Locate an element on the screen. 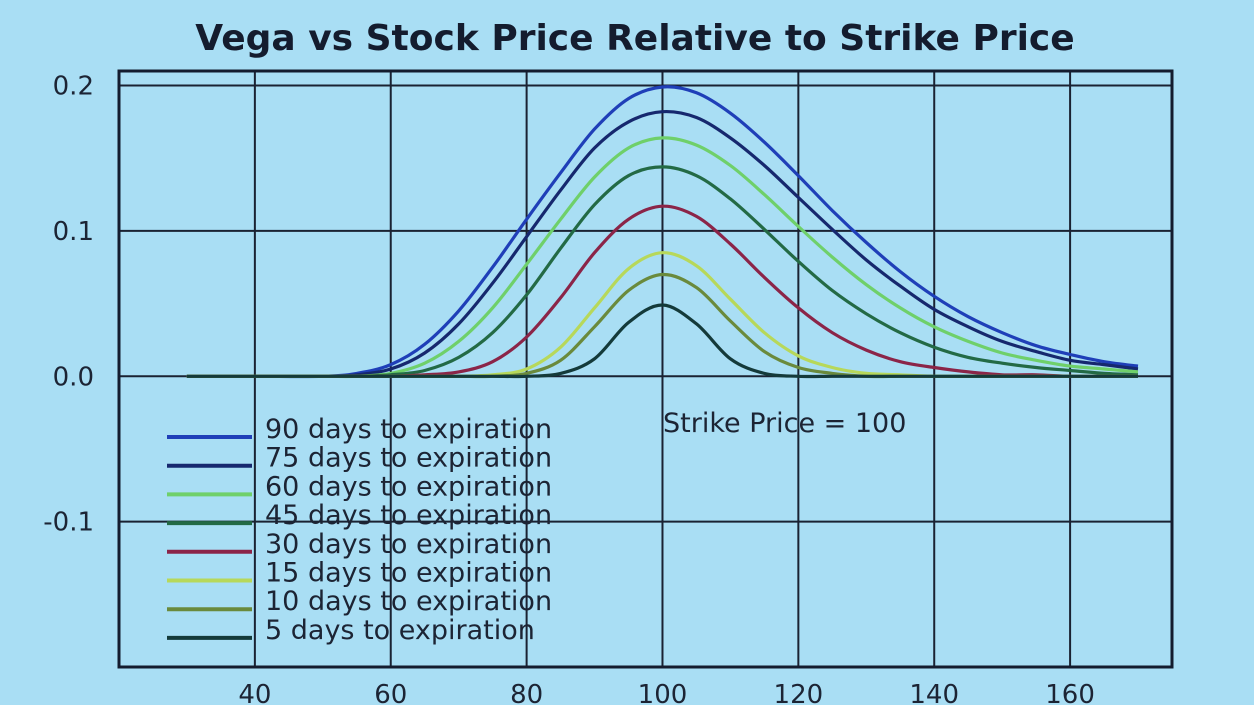 This screenshot has height=705, width=1254. x-tick-label: 80 is located at coordinates (526, 692).